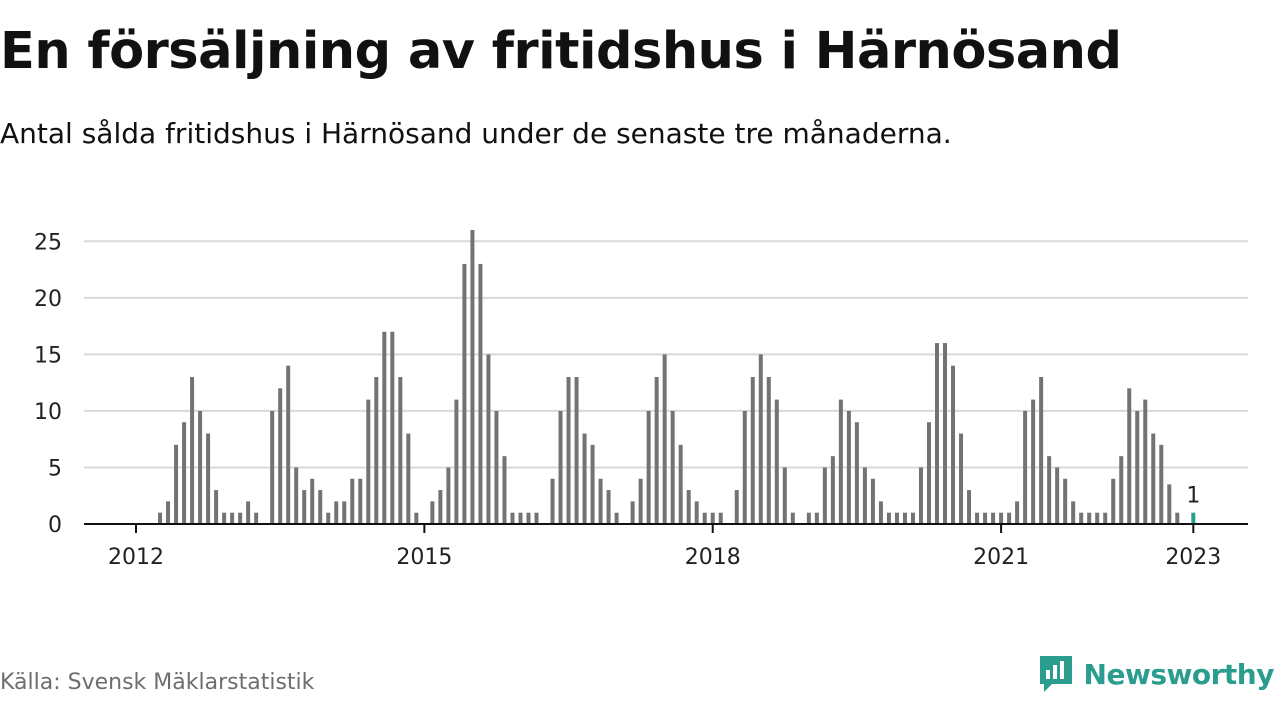  I want to click on chart-title: En försäljning av fritidshus i Härnösand, so click(561, 51).